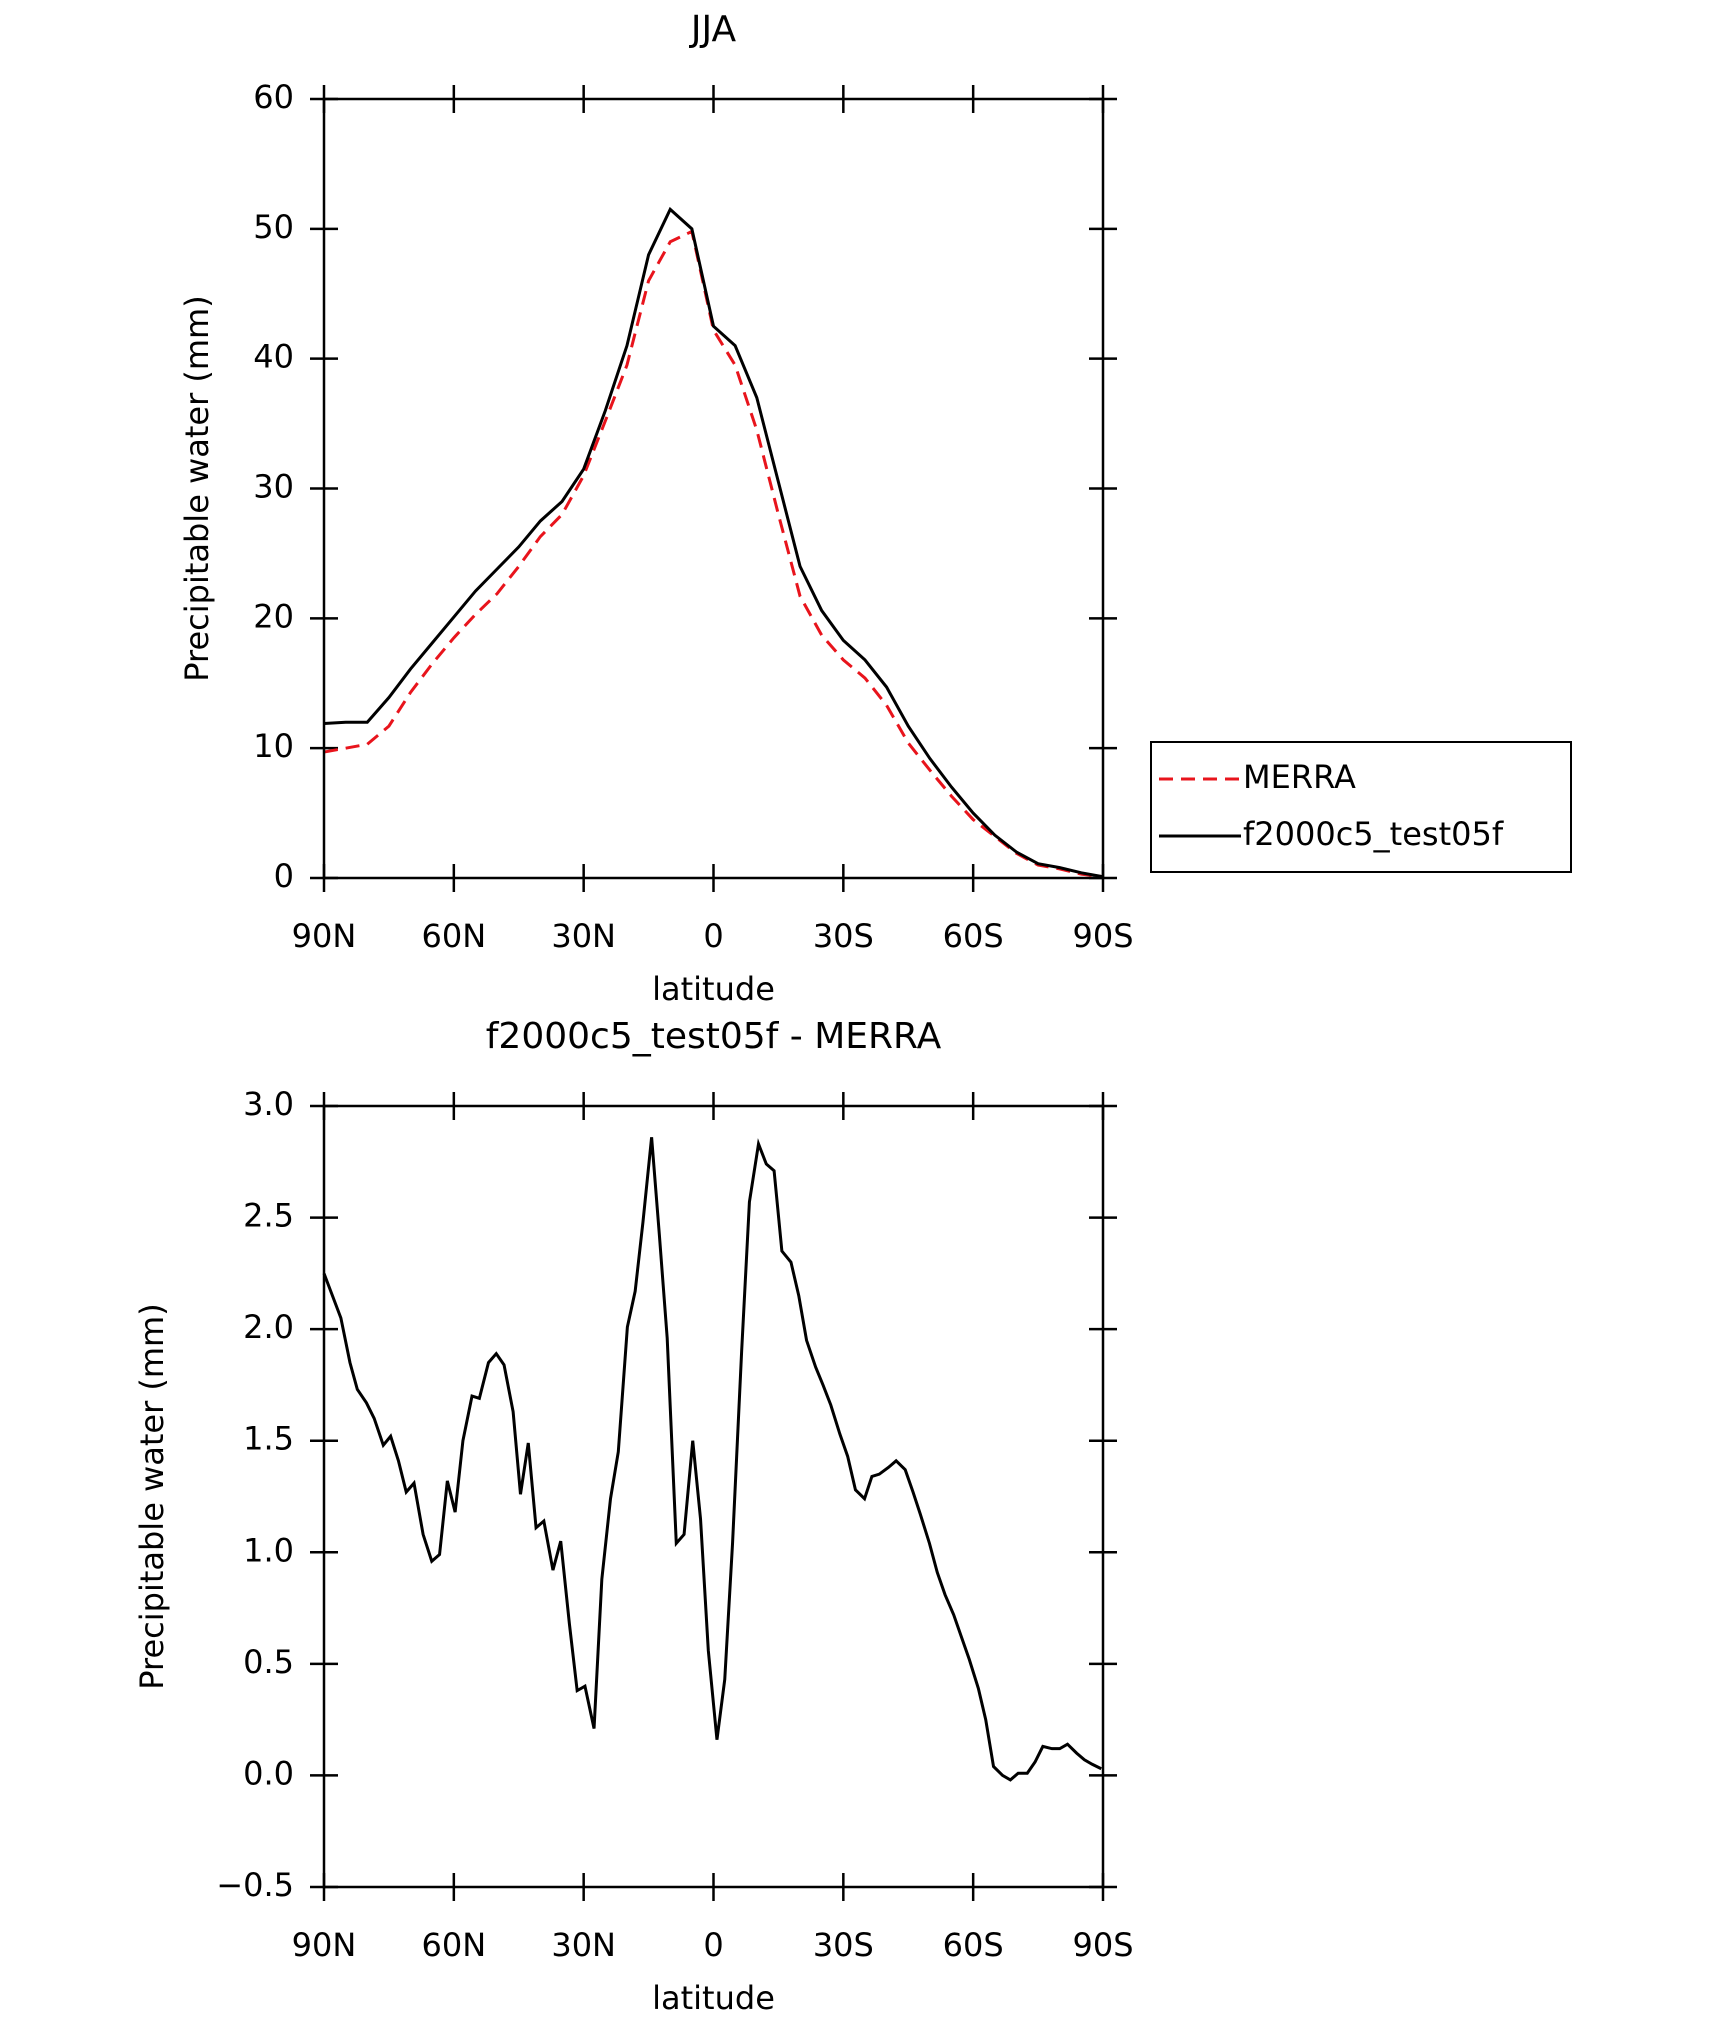 This screenshot has width=1710, height=2021. Describe the element at coordinates (273, 616) in the screenshot. I see `y-tick-label: 20` at that location.